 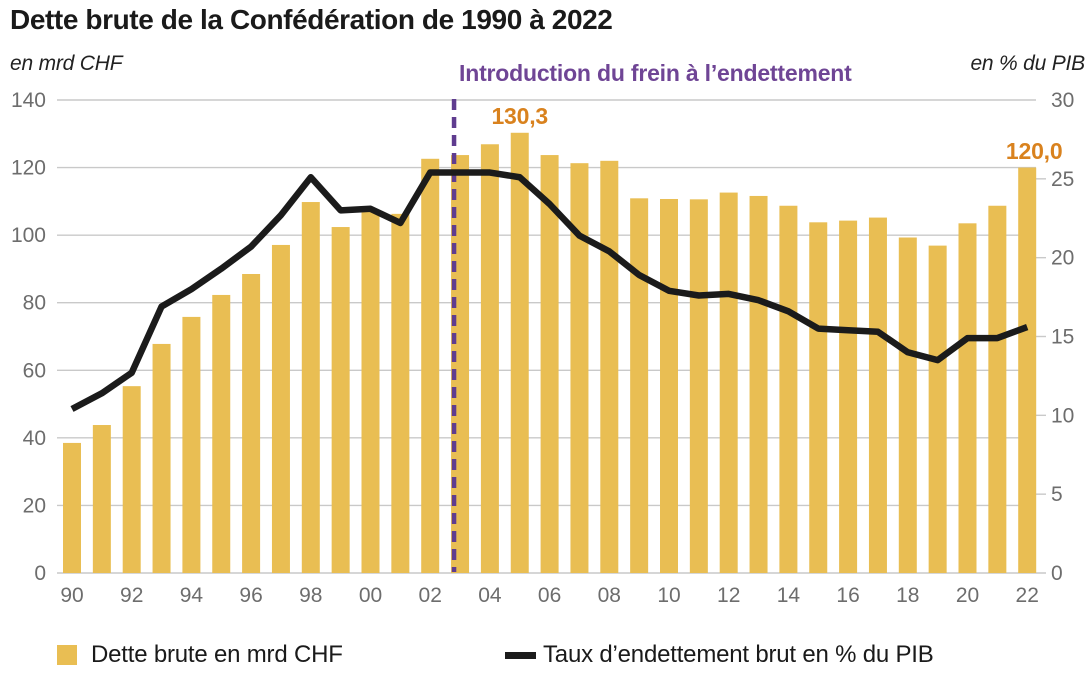 What do you see at coordinates (549, 364) in the screenshot?
I see `bar-2006` at bounding box center [549, 364].